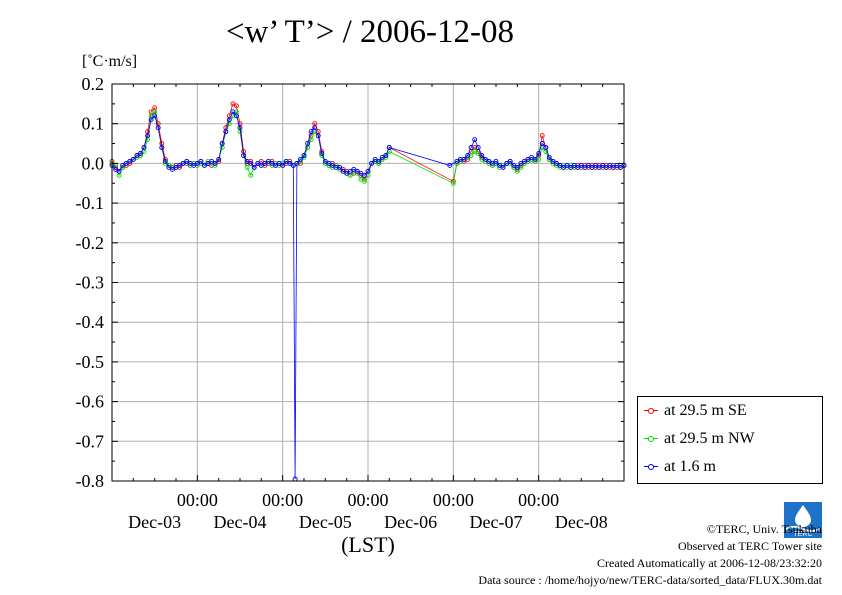  I want to click on y-tick-label: -0.8, so click(90, 481).